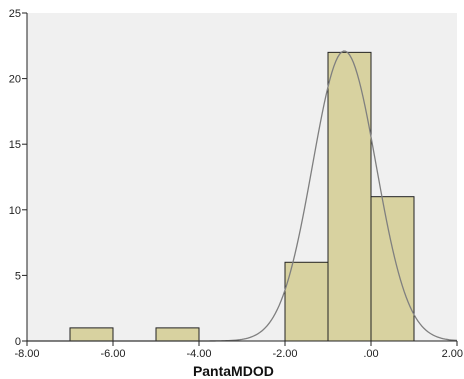 The height and width of the screenshot is (379, 464). What do you see at coordinates (18, 342) in the screenshot?
I see `y-tick-label: 0` at bounding box center [18, 342].